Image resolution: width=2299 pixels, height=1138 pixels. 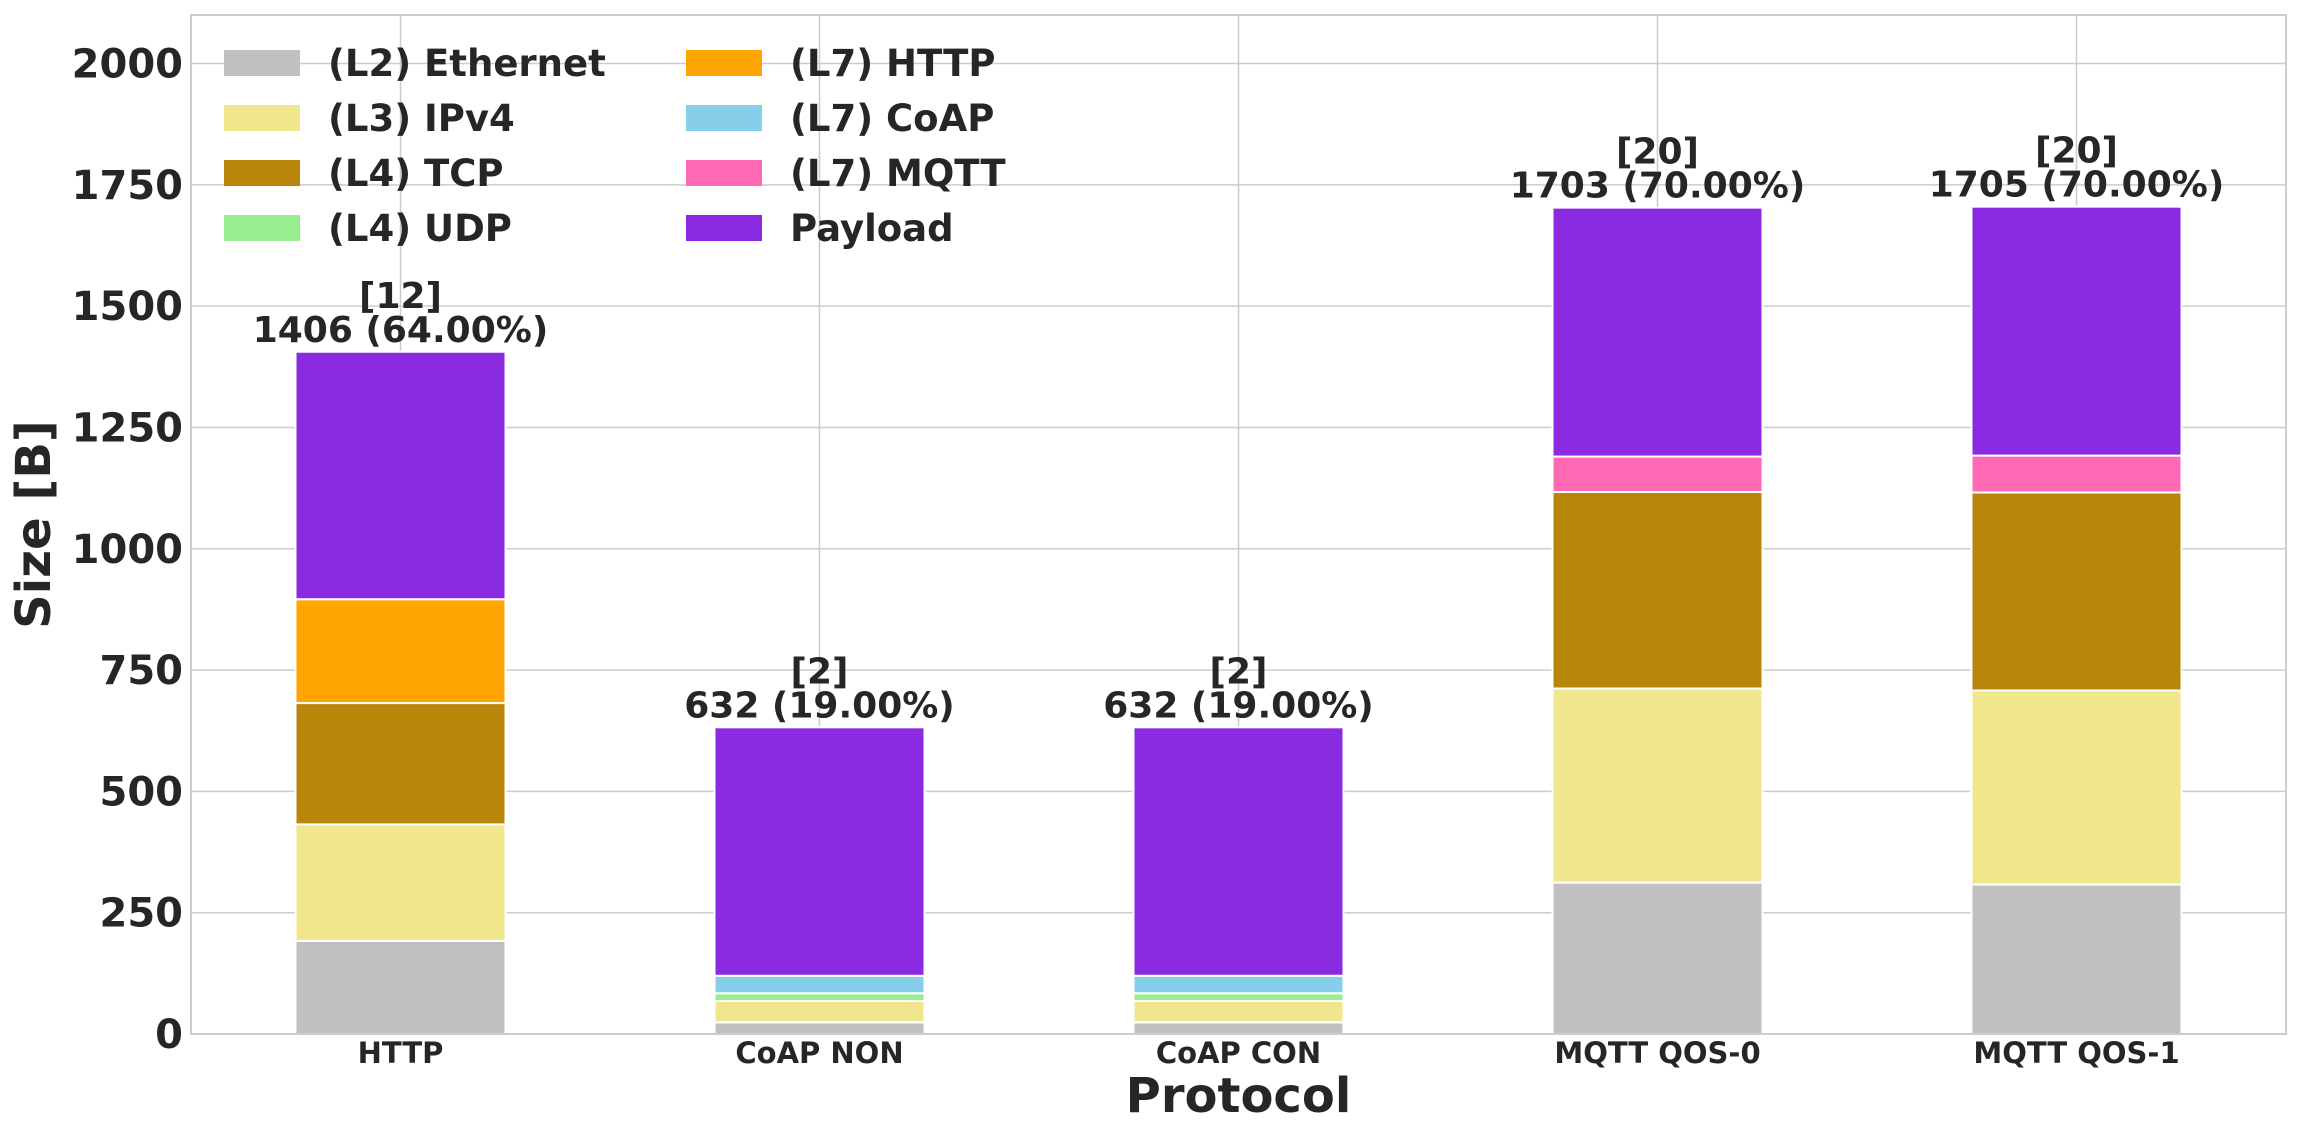 What do you see at coordinates (819, 1028) in the screenshot?
I see `bar-segment-coap-non-l2-ethernet` at bounding box center [819, 1028].